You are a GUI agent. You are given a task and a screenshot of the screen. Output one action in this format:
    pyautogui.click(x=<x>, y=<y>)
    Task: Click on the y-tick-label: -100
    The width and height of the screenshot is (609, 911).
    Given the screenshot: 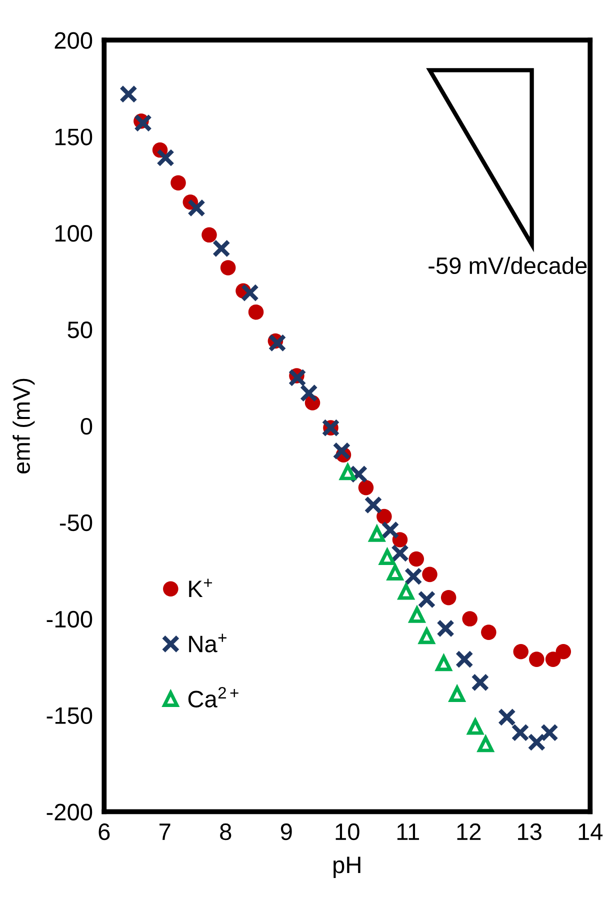 What is the action you would take?
    pyautogui.click(x=69, y=619)
    